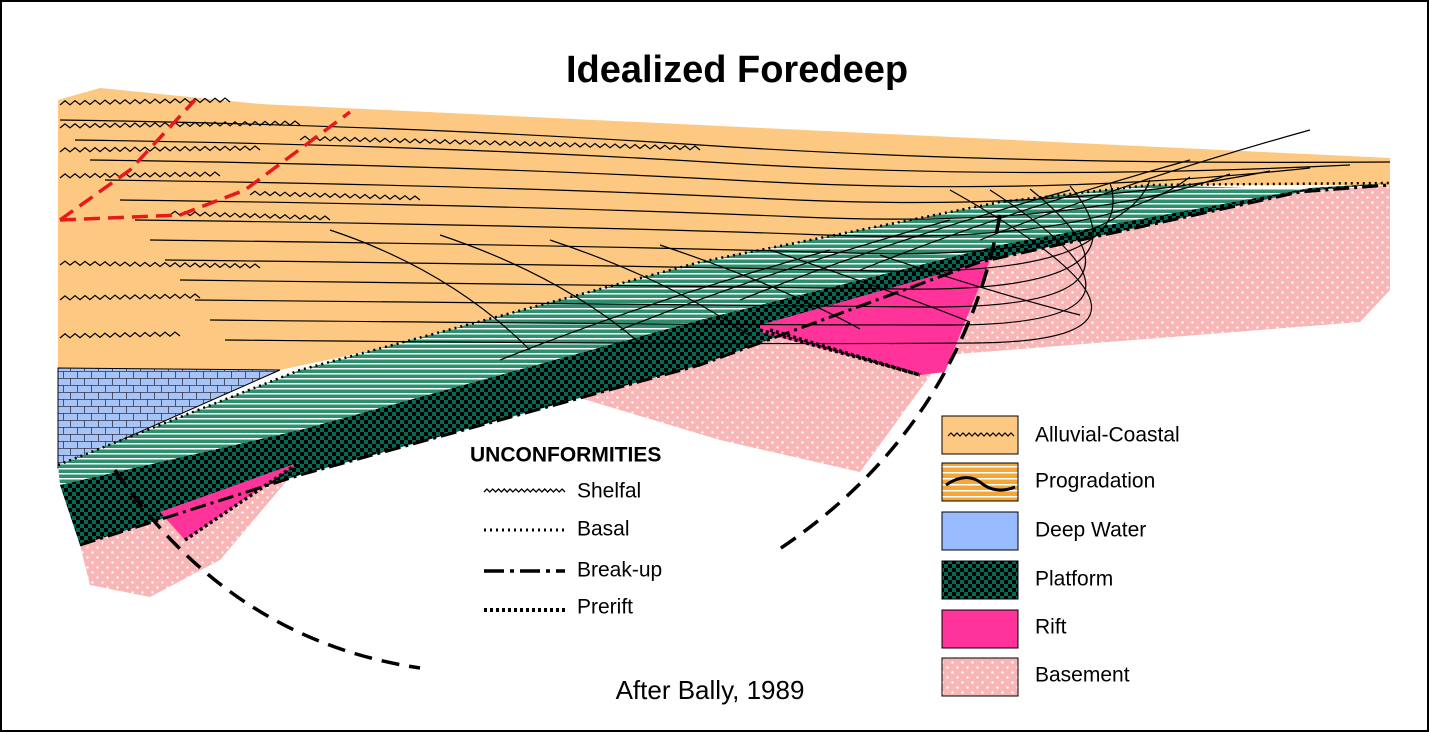 The height and width of the screenshot is (732, 1429). I want to click on key-label: Basal, so click(603, 529).